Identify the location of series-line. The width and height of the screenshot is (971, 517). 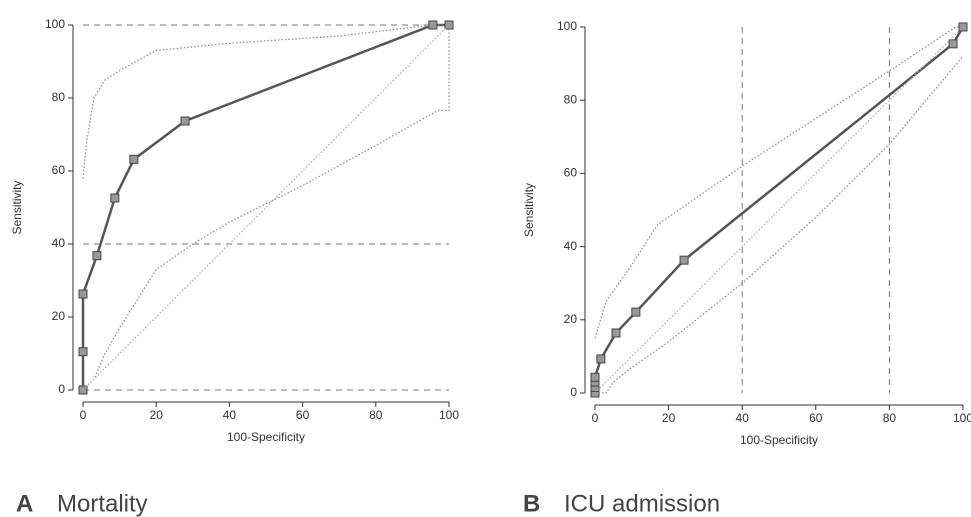
(265, 101).